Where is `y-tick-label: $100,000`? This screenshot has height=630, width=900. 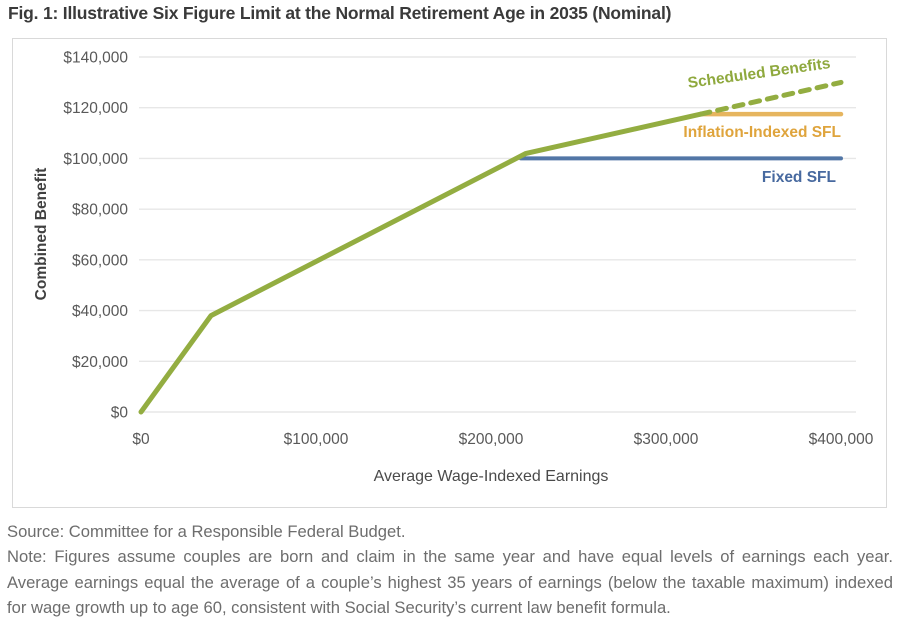 y-tick-label: $100,000 is located at coordinates (95, 159).